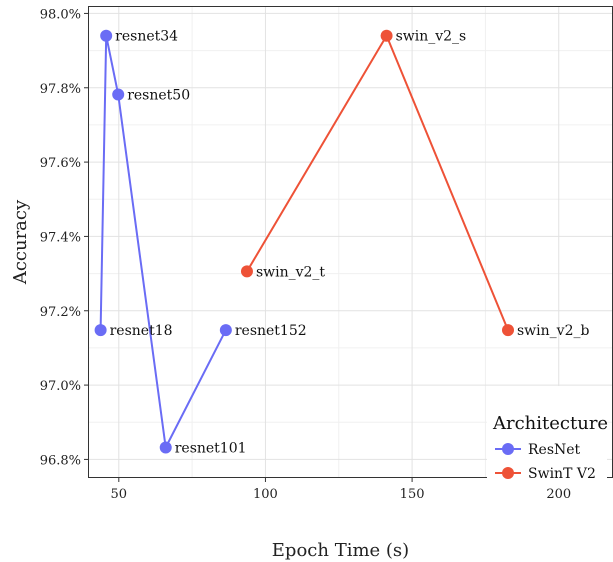  I want to click on legend-label: ResNet, so click(554, 450).